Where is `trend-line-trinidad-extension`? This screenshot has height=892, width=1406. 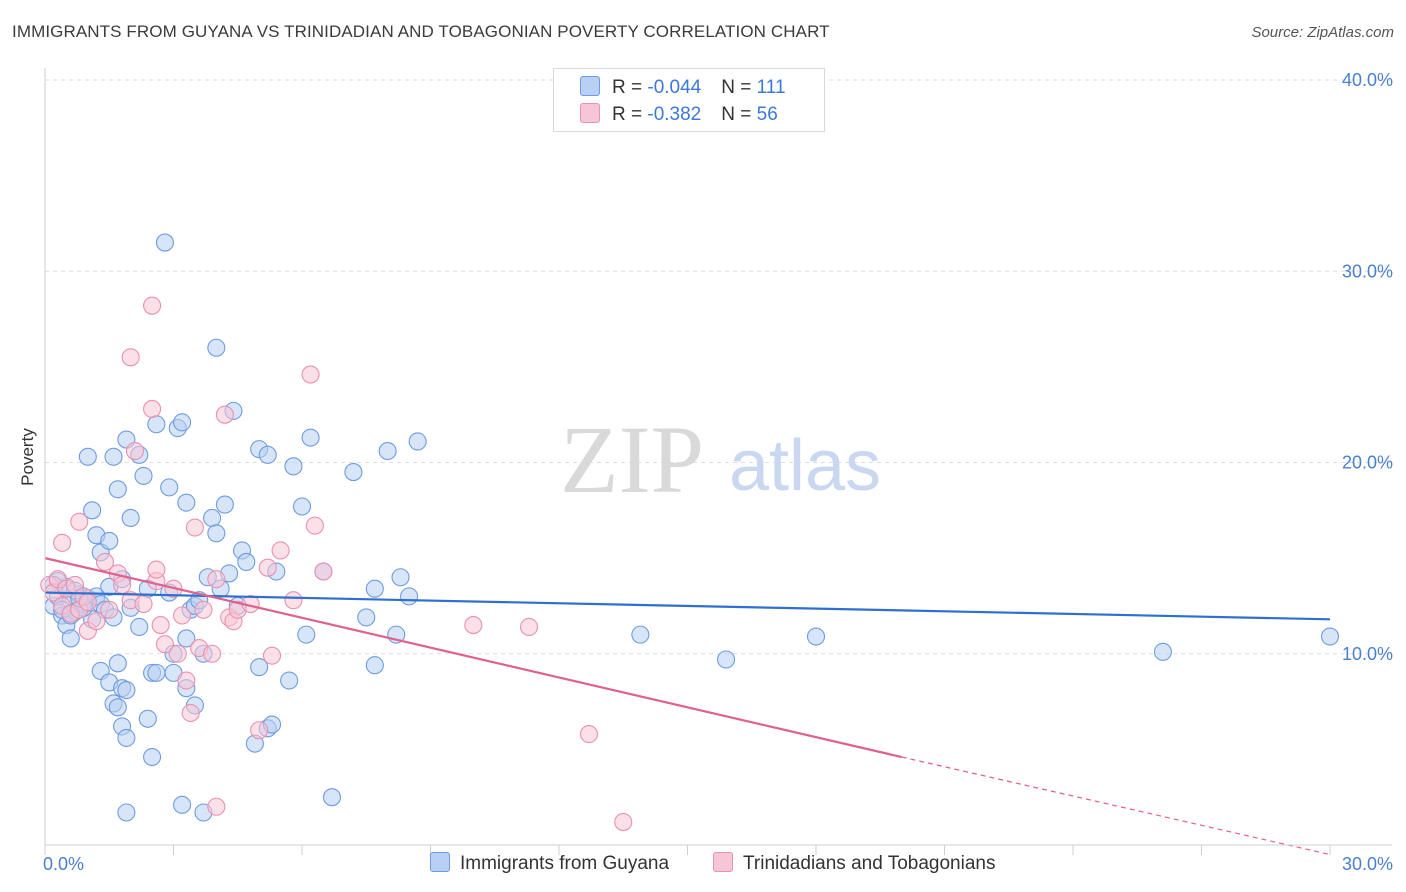
trend-line-trinidad-extension is located at coordinates (1116, 806).